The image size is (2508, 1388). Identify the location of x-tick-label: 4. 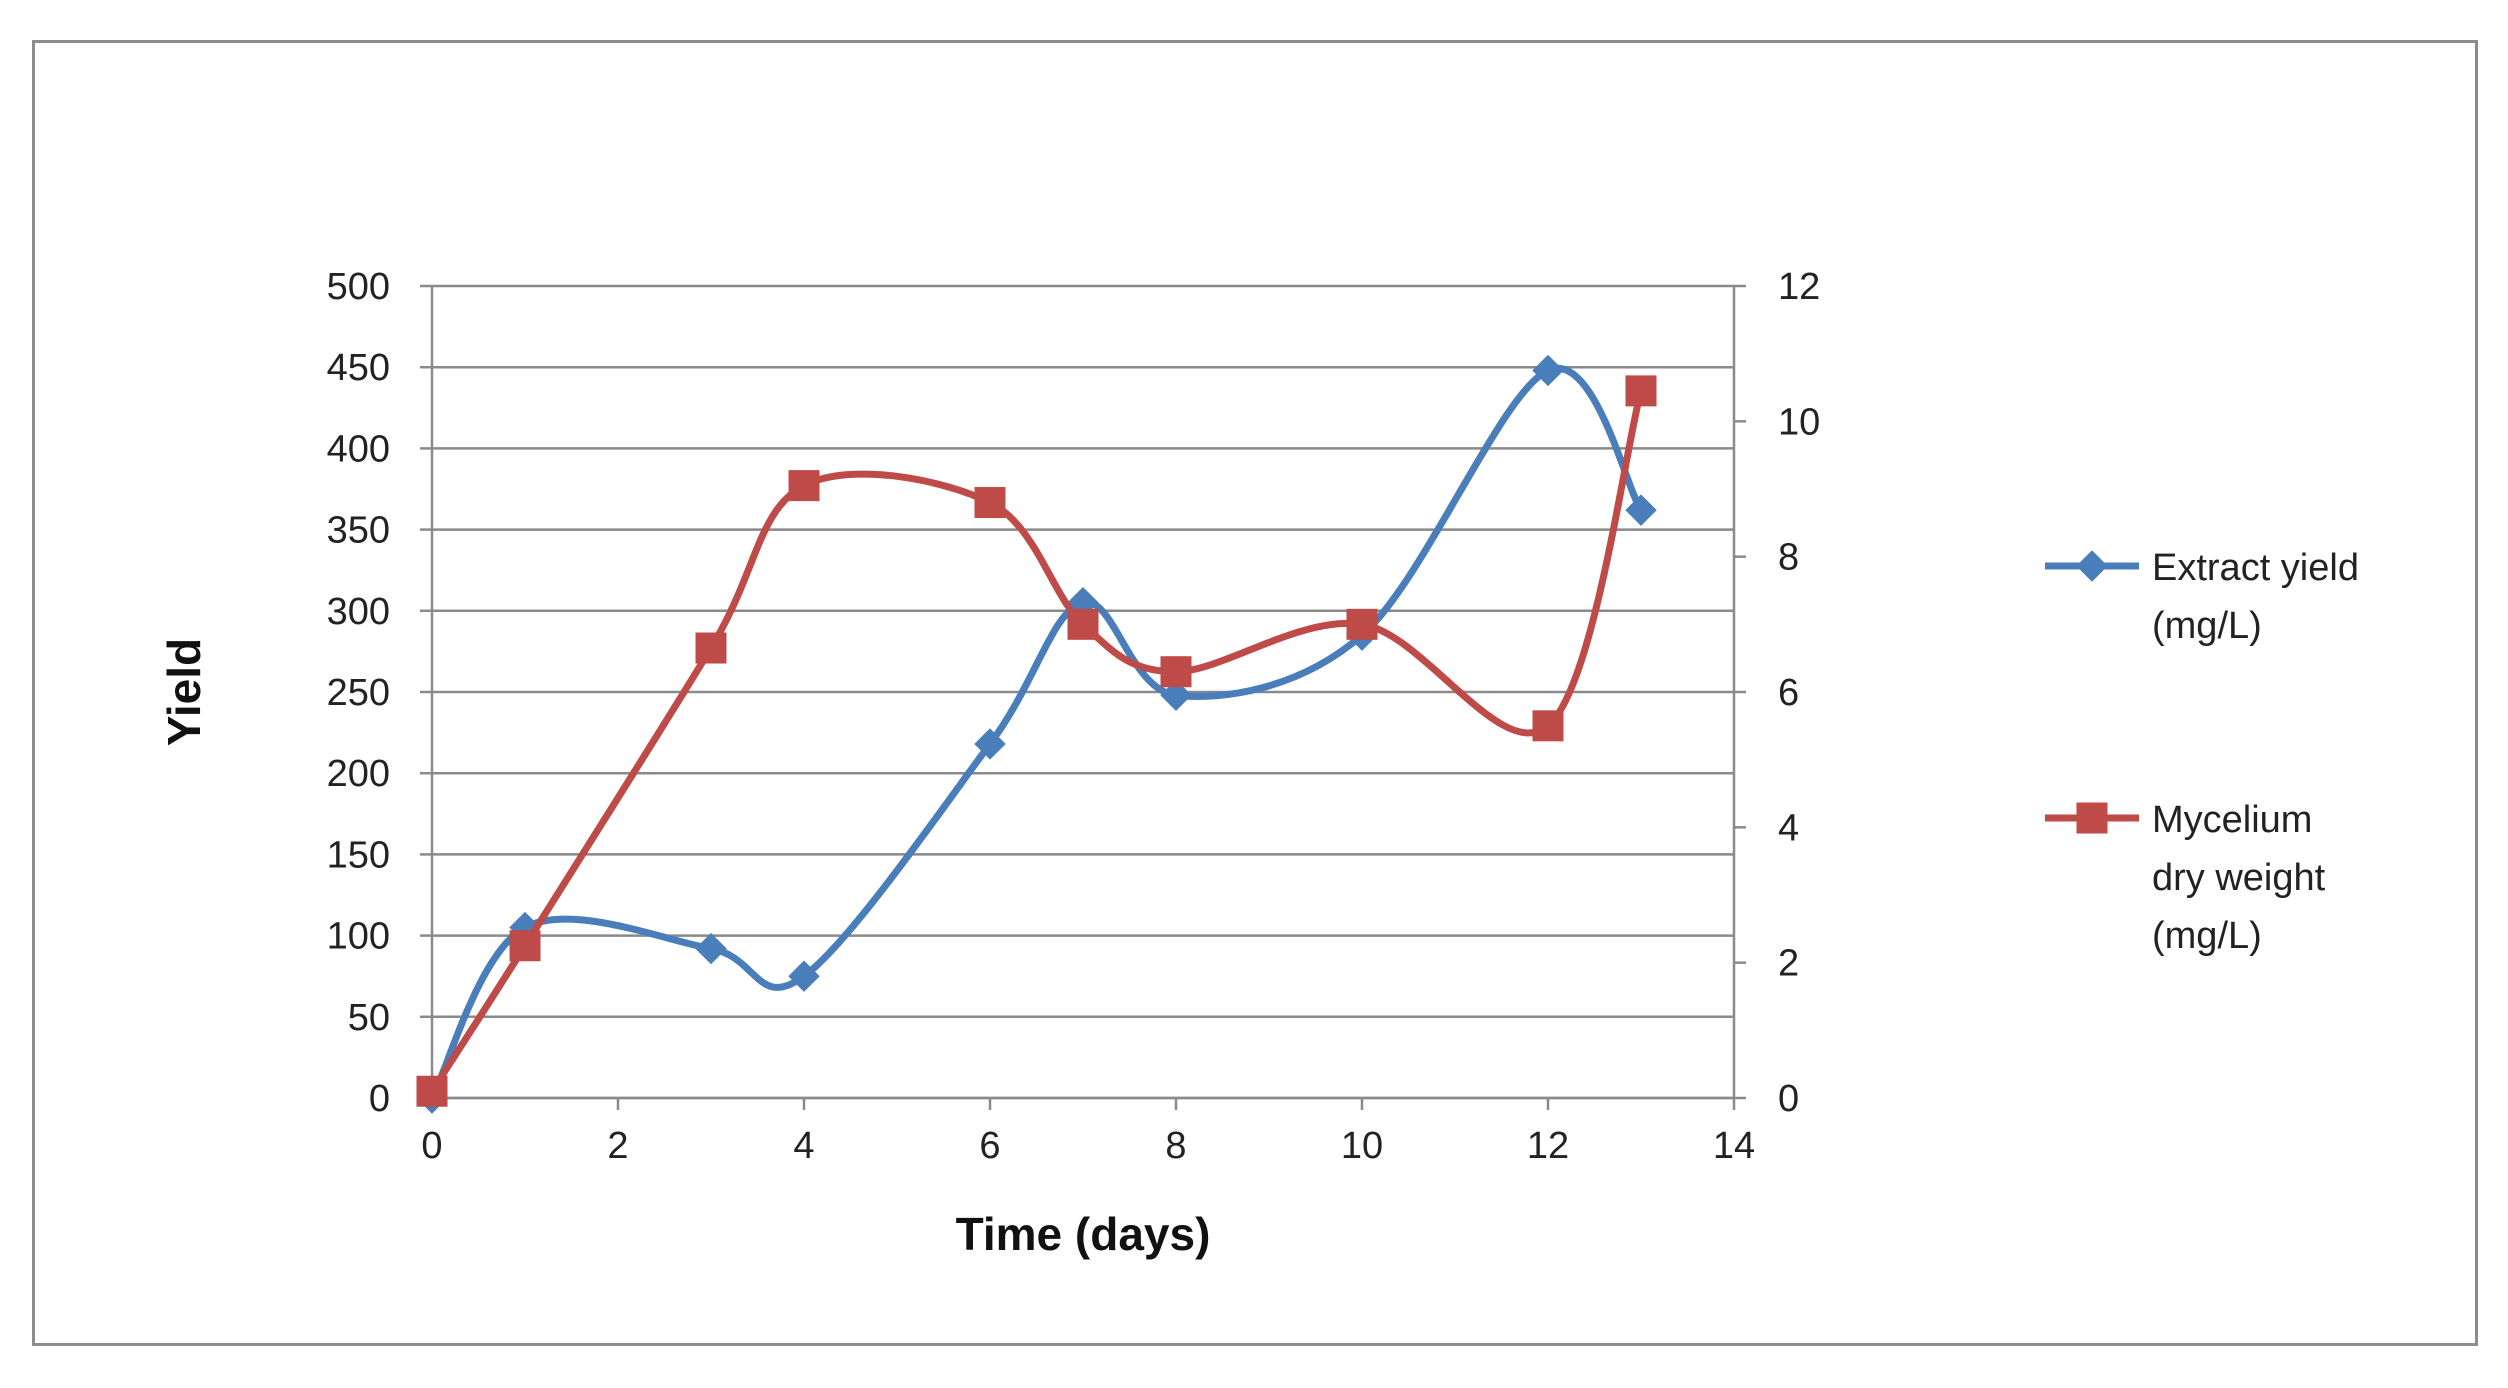
(803, 1146).